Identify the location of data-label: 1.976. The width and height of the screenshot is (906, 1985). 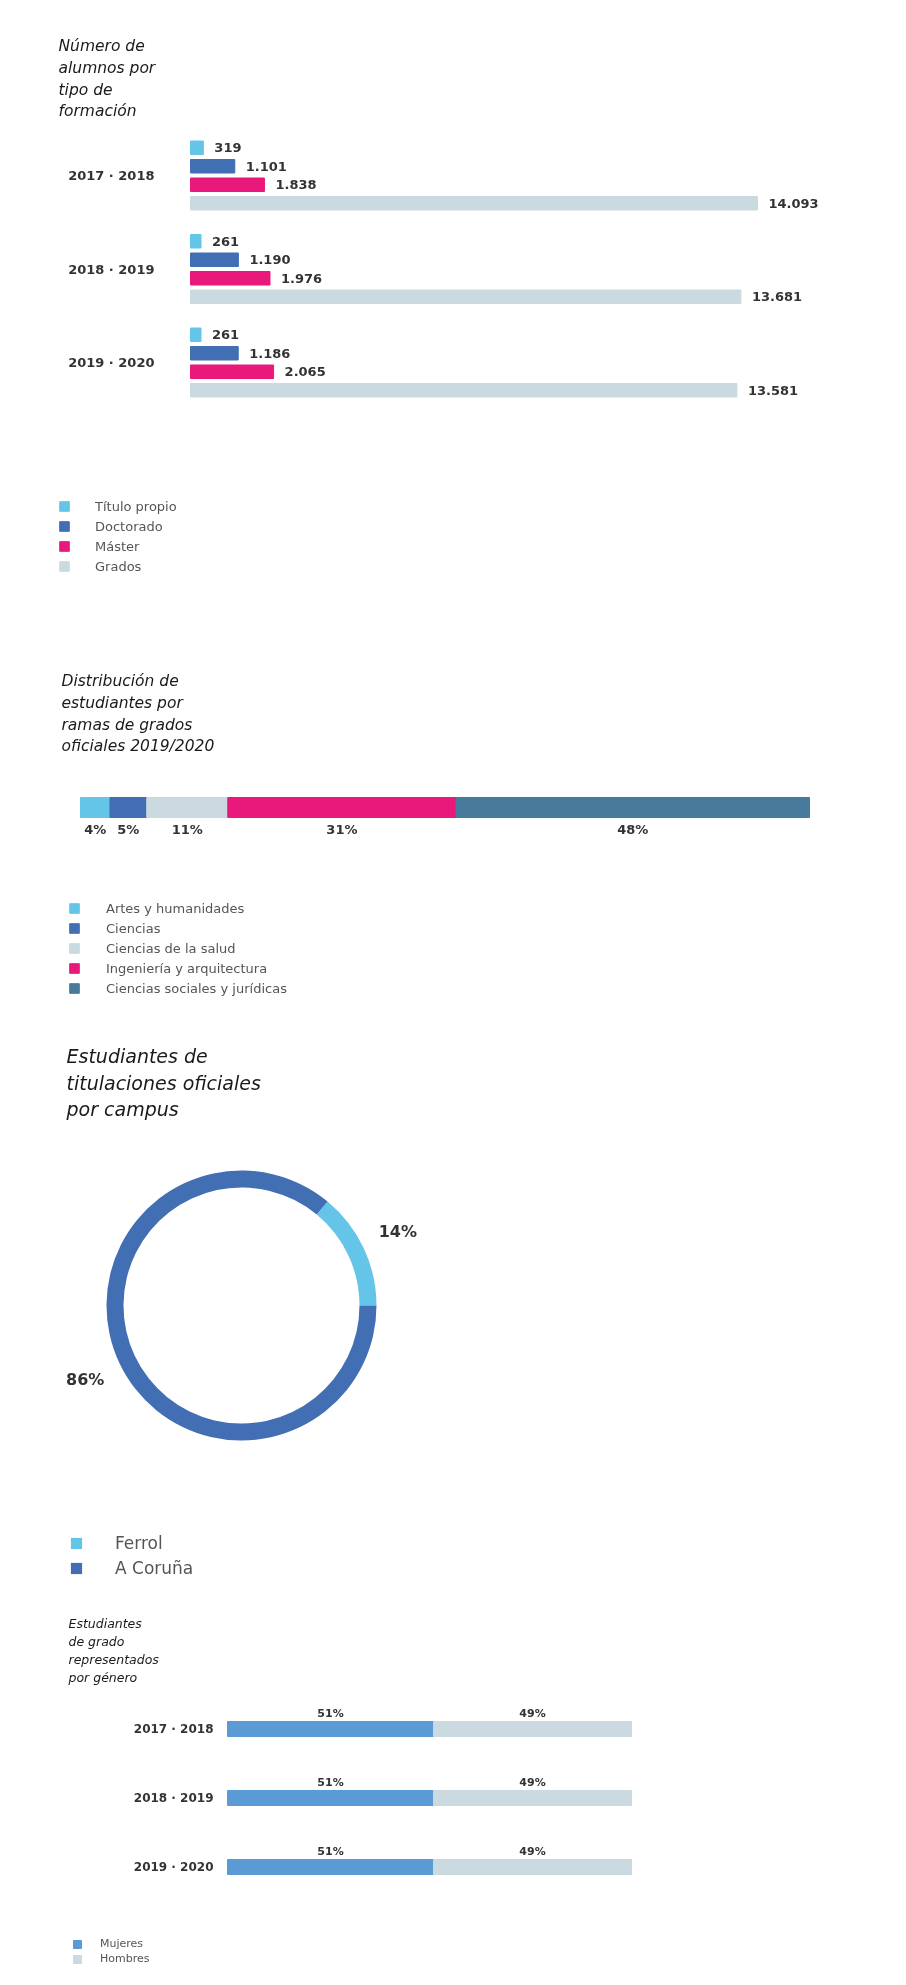
(302, 278).